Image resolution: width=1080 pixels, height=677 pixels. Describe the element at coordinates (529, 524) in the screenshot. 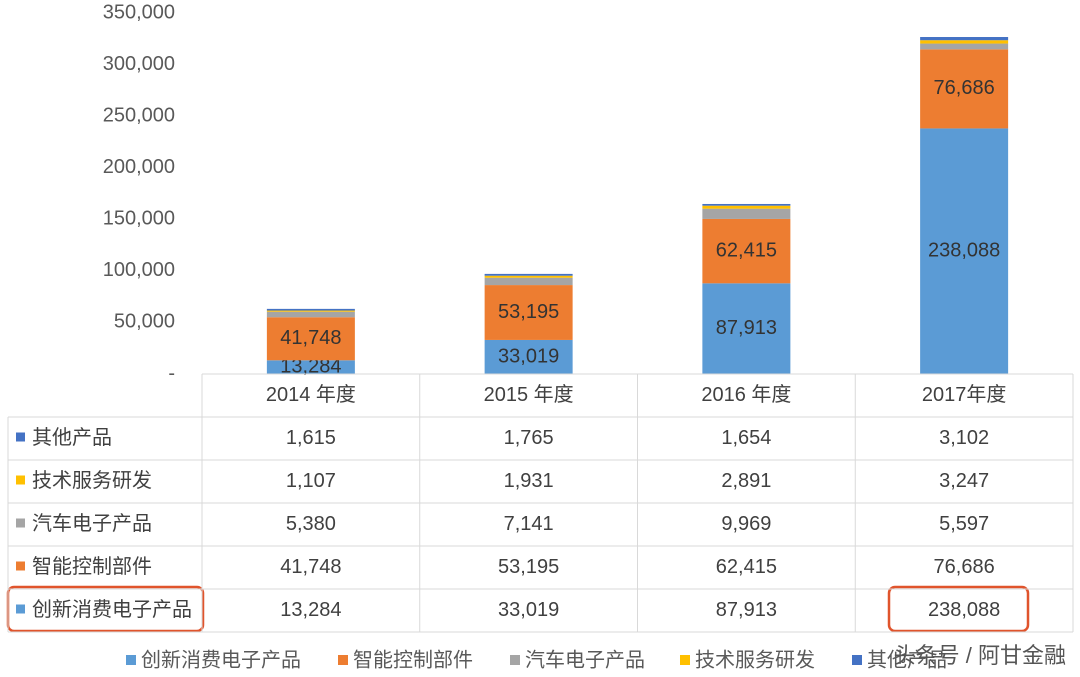

I see `table-cell: 7,141` at that location.